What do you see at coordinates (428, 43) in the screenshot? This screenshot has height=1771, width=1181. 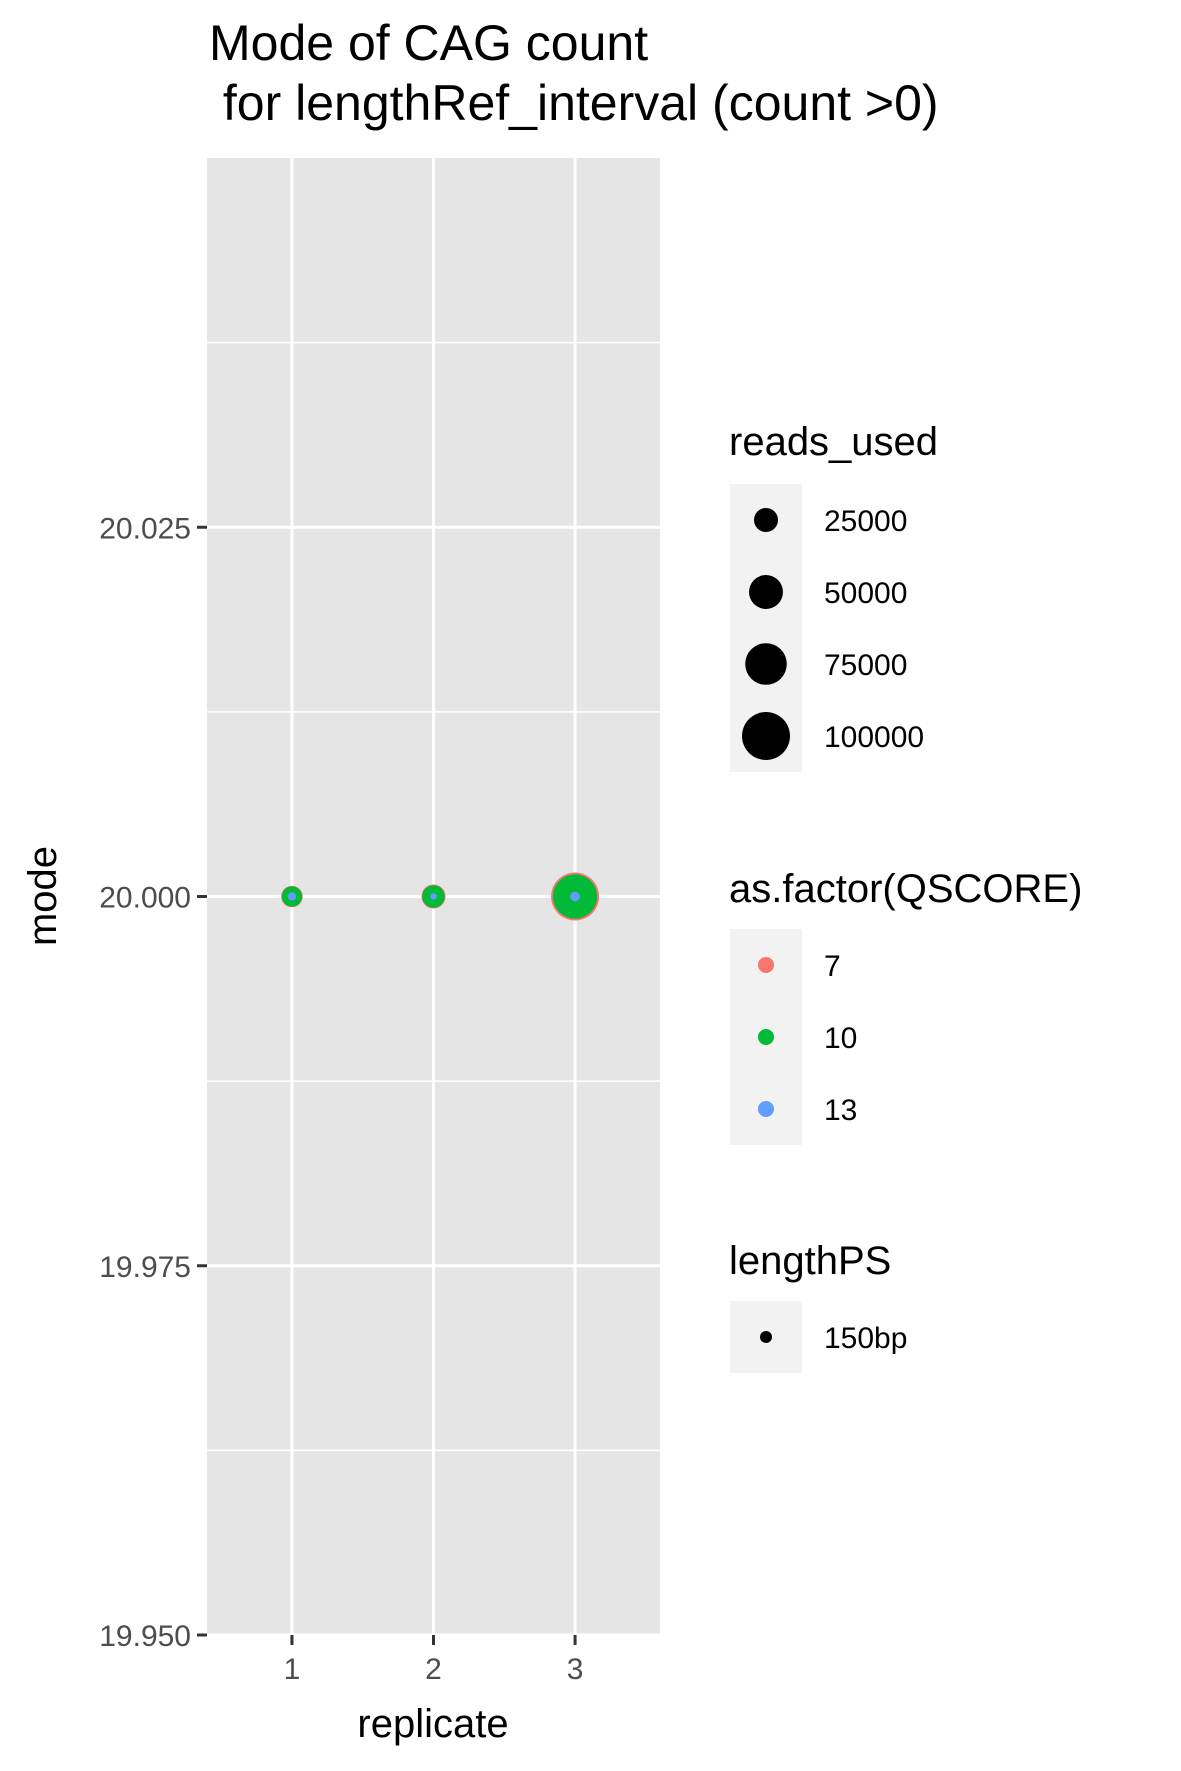 I see `chart-title: Mode of CAG count` at bounding box center [428, 43].